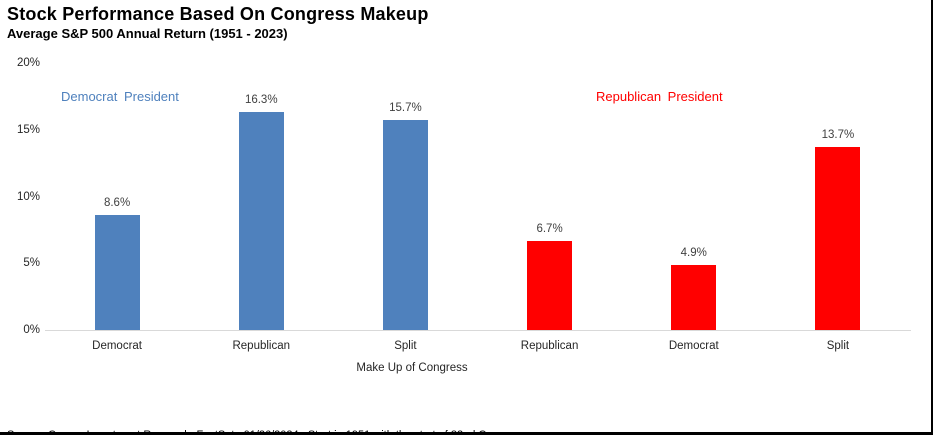 This screenshot has height=435, width=933. I want to click on bar-value-label: 8.6%, so click(117, 203).